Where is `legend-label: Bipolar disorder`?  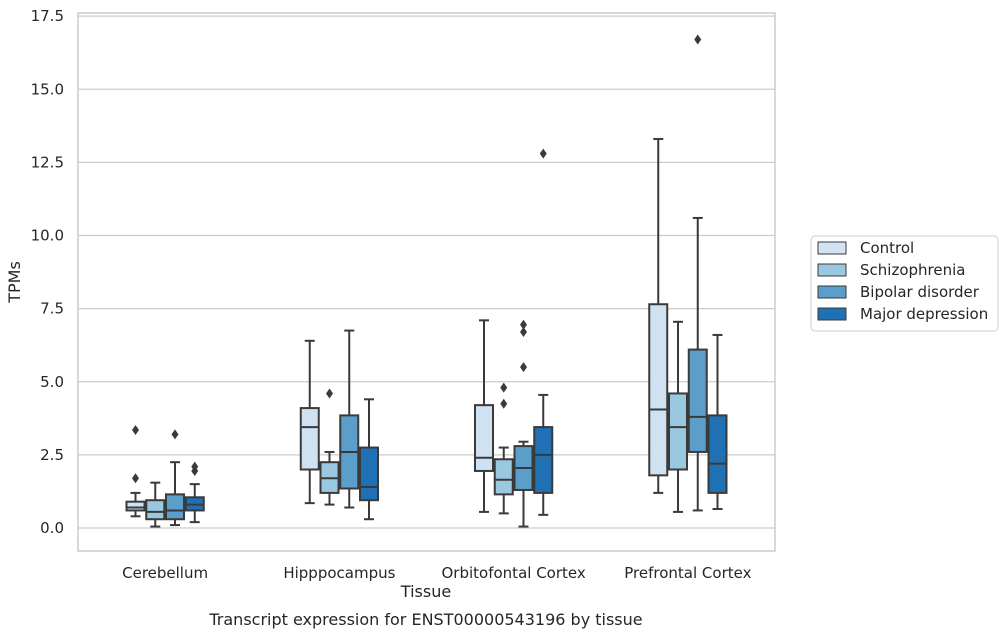
legend-label: Bipolar disorder is located at coordinates (920, 292).